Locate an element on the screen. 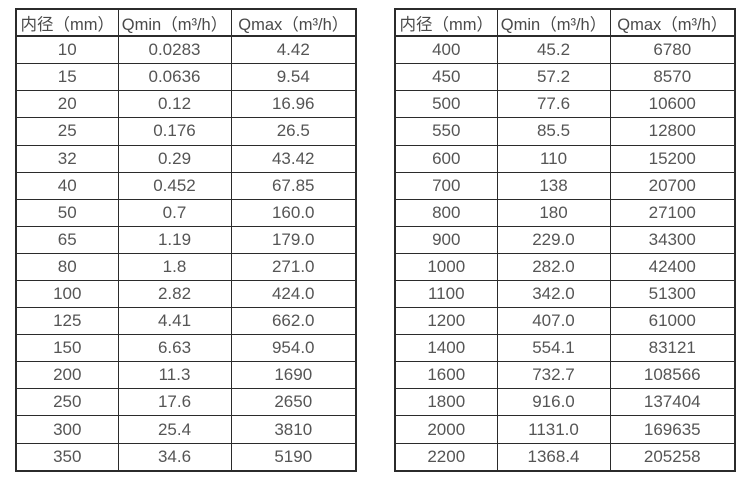  table-cell: 662.0 is located at coordinates (293, 321).